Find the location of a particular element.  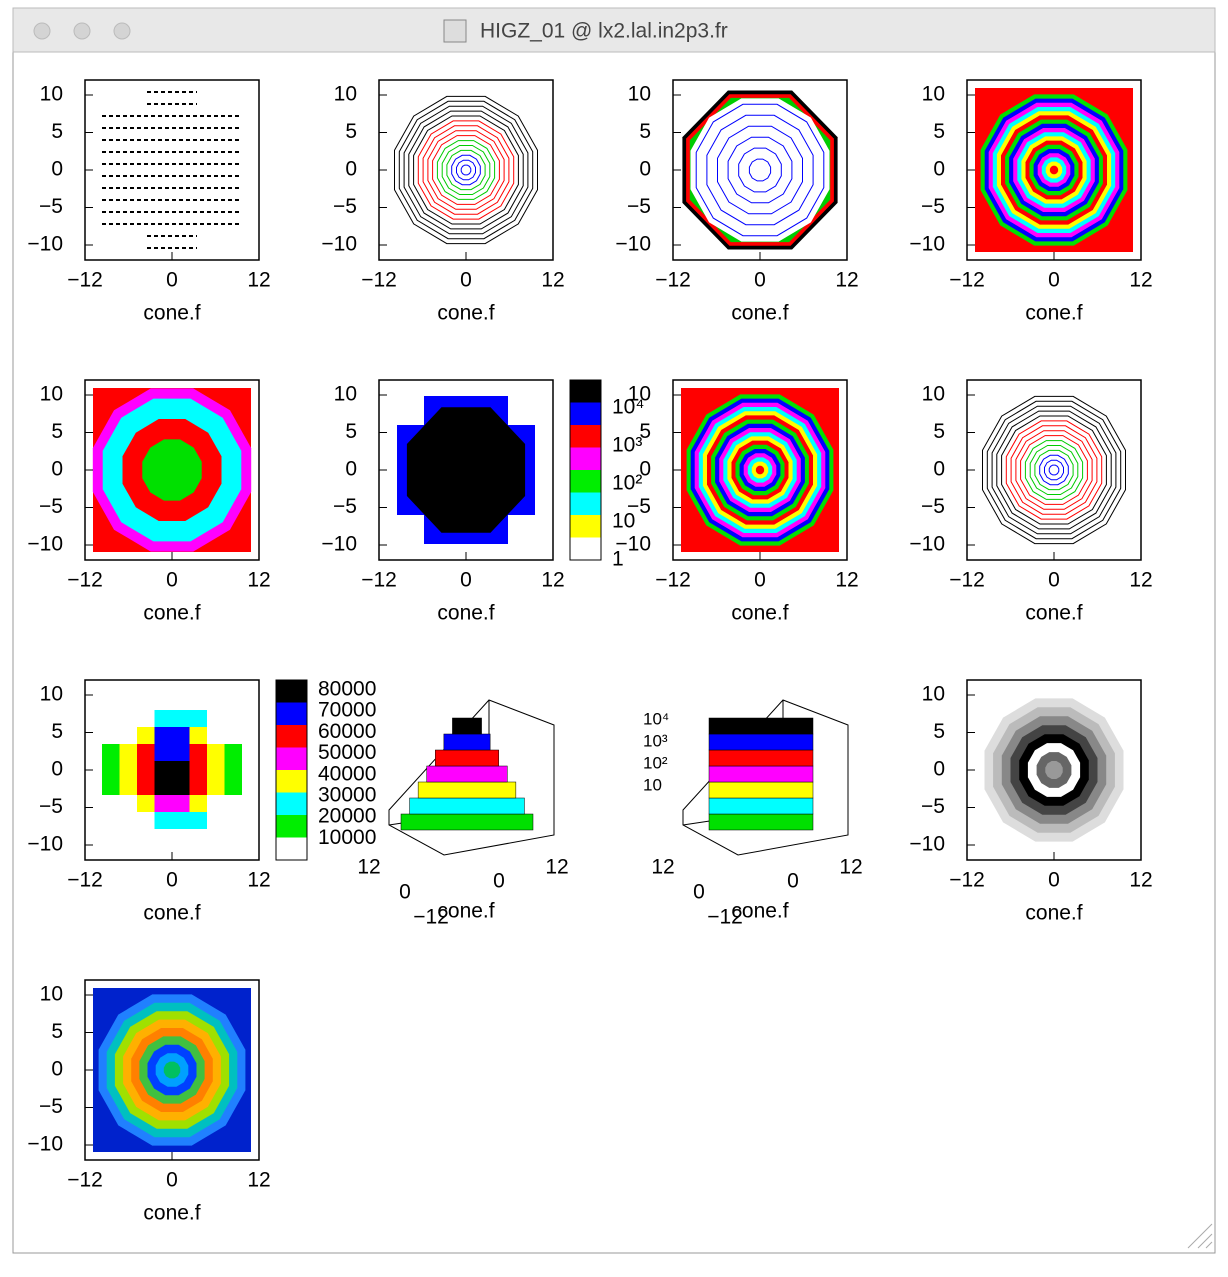

colorbar-label: 10000 is located at coordinates (347, 837).